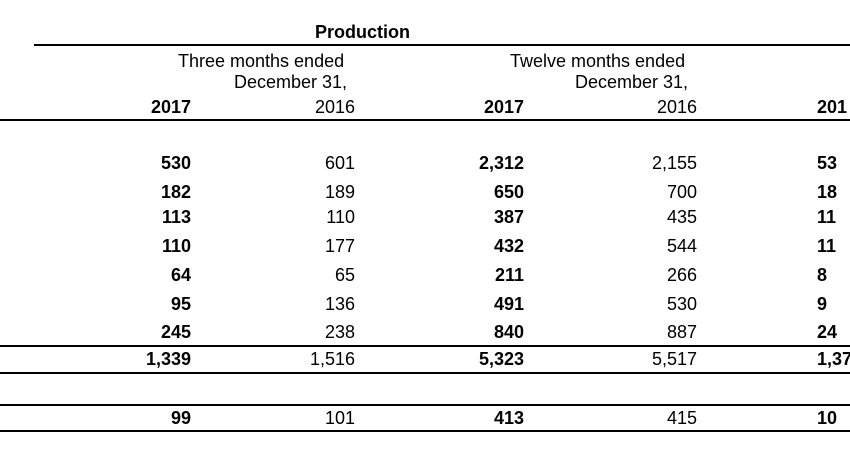 This screenshot has width=850, height=456. Describe the element at coordinates (681, 192) in the screenshot. I see `table-cell: 700` at that location.